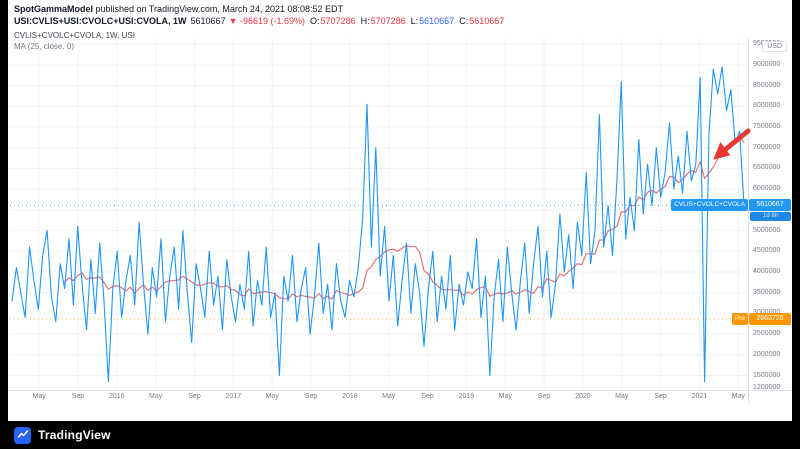 The width and height of the screenshot is (800, 449). I want to click on price-axis-label: 1500000, so click(767, 375).